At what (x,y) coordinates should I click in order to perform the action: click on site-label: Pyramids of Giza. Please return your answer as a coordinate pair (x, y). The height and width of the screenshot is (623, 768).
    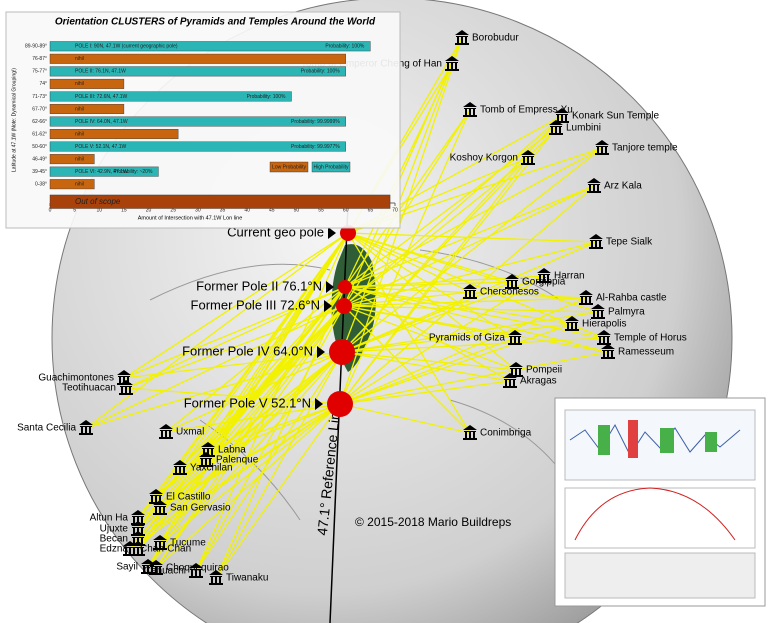
    Looking at the image, I should click on (467, 338).